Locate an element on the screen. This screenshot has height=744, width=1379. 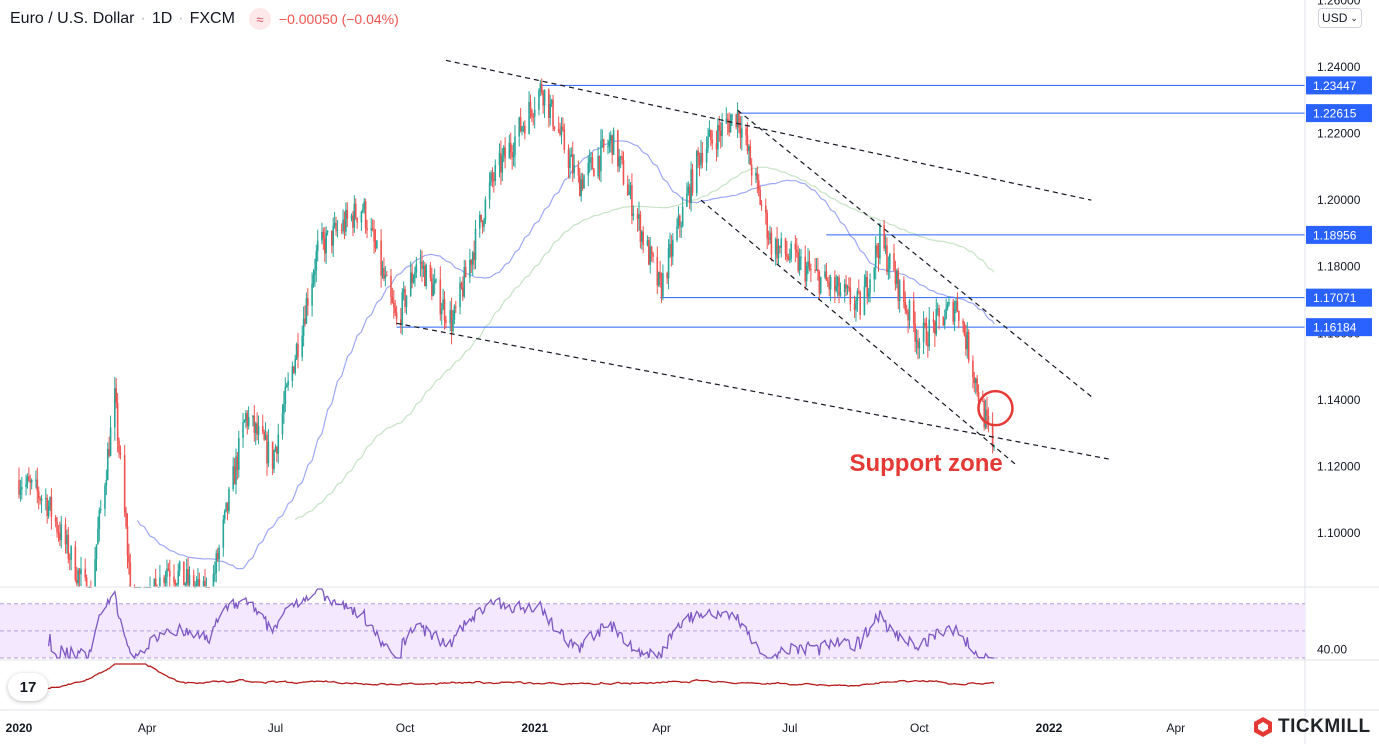
level-badge-label: 1.17071 is located at coordinates (1335, 298).